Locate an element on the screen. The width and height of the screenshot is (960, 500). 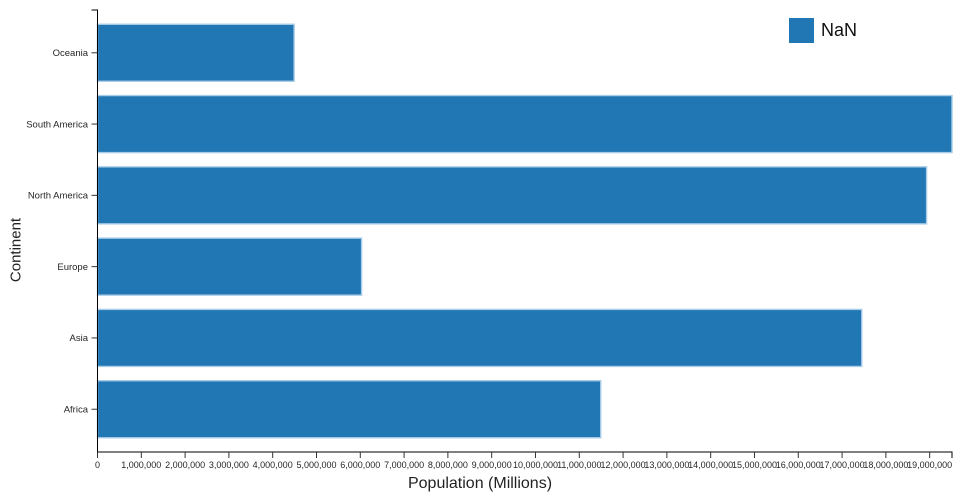
y-tick-label-europe: Europe is located at coordinates (72, 267).